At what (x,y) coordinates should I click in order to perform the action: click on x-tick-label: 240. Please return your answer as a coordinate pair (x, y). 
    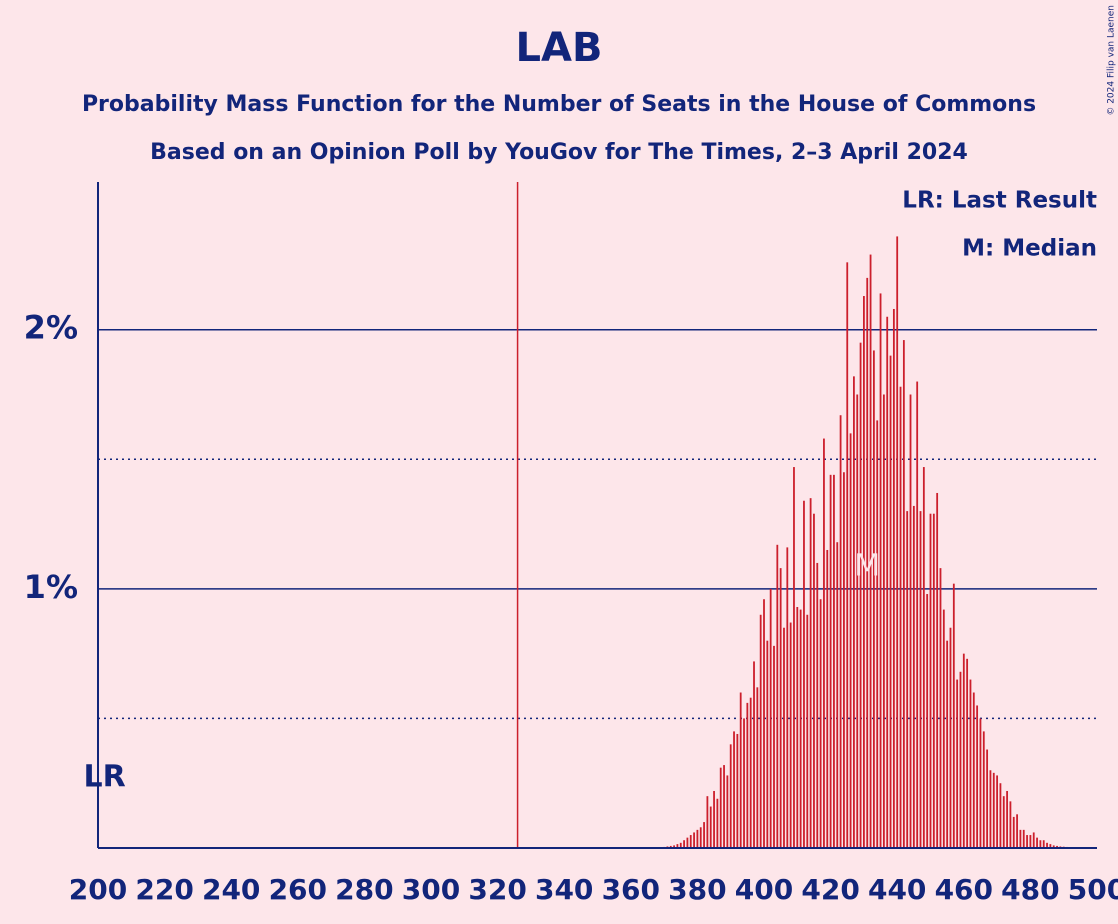
    Looking at the image, I should click on (231, 889).